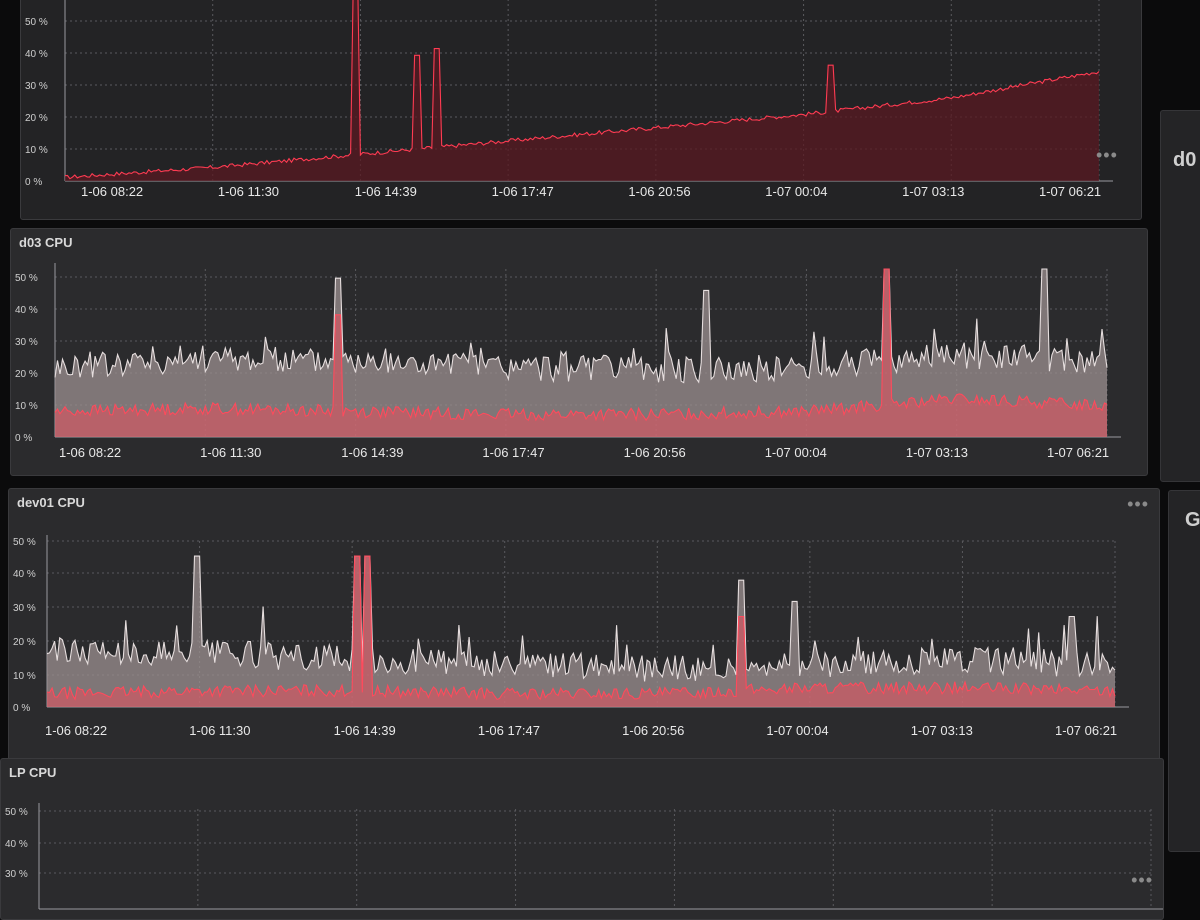  I want to click on cpu-chart-lp: 30 % 40 % 50 %, so click(584, 856).